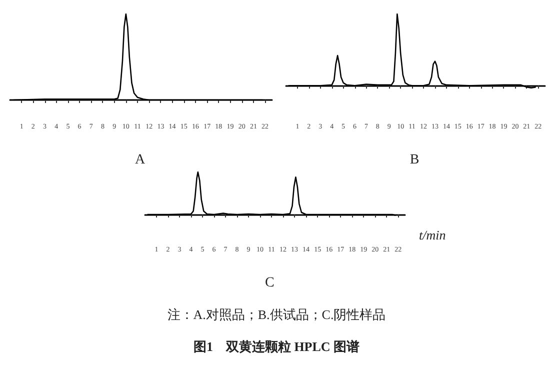 This screenshot has width=553, height=369. What do you see at coordinates (276, 315) in the screenshot?
I see `text: 注：A.对照品；B.供试品；C.阴性样品` at bounding box center [276, 315].